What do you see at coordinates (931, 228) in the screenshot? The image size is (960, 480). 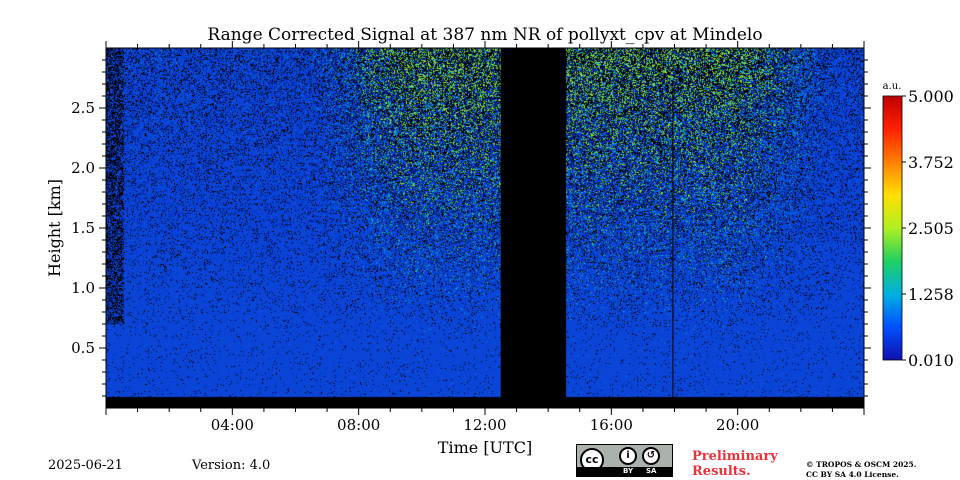 I see `colorbar-tick-label: 2.505` at bounding box center [931, 228].